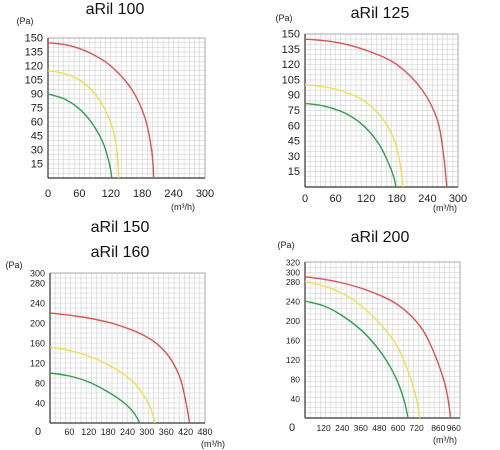 This screenshot has width=500, height=450. Describe the element at coordinates (115, 9) in the screenshot. I see `chart-title: aRil 100` at that location.